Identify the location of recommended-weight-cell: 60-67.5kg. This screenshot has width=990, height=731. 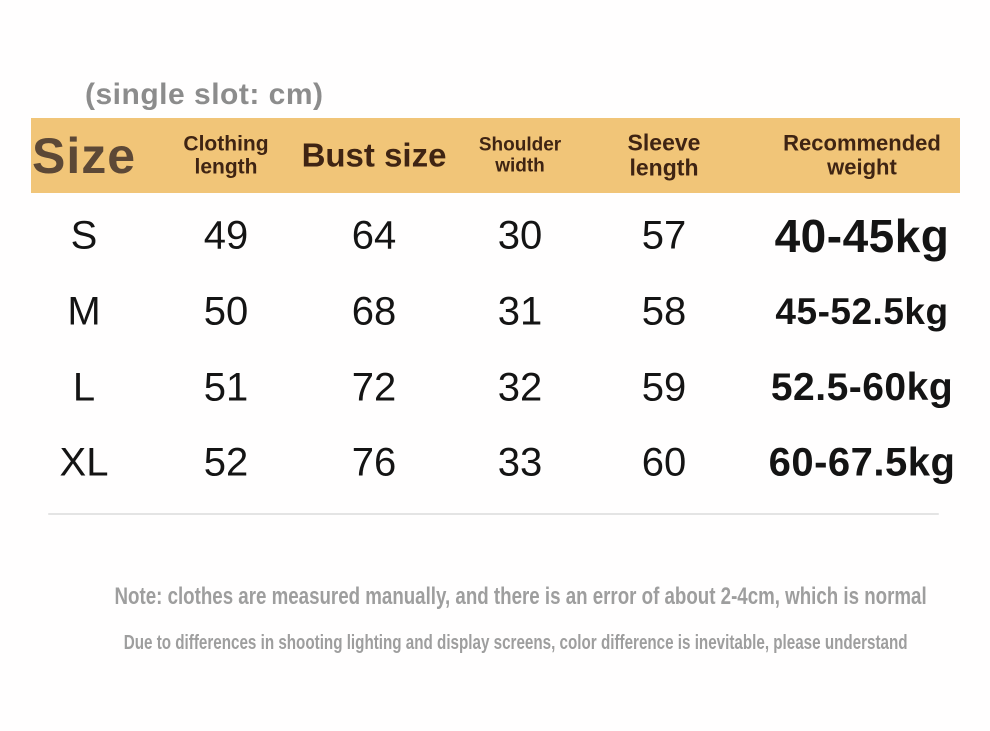
(862, 462).